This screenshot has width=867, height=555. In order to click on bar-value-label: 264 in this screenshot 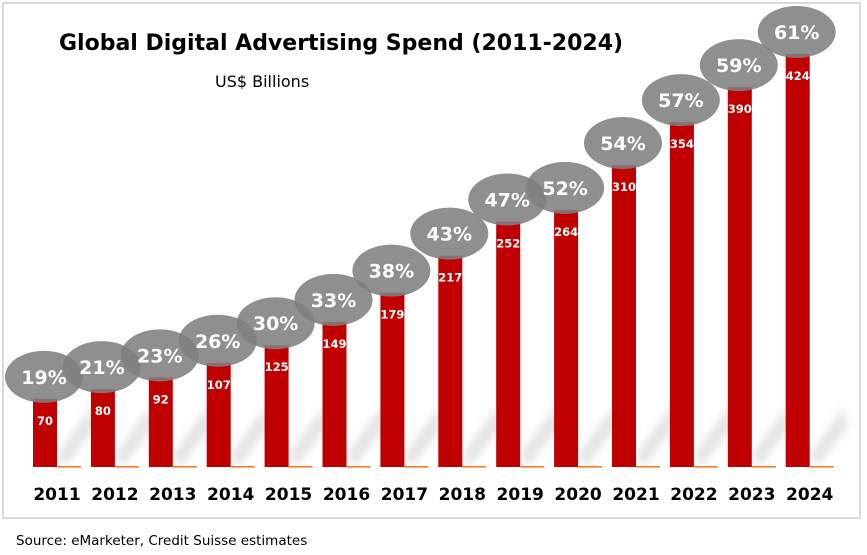, I will do `click(566, 232)`.